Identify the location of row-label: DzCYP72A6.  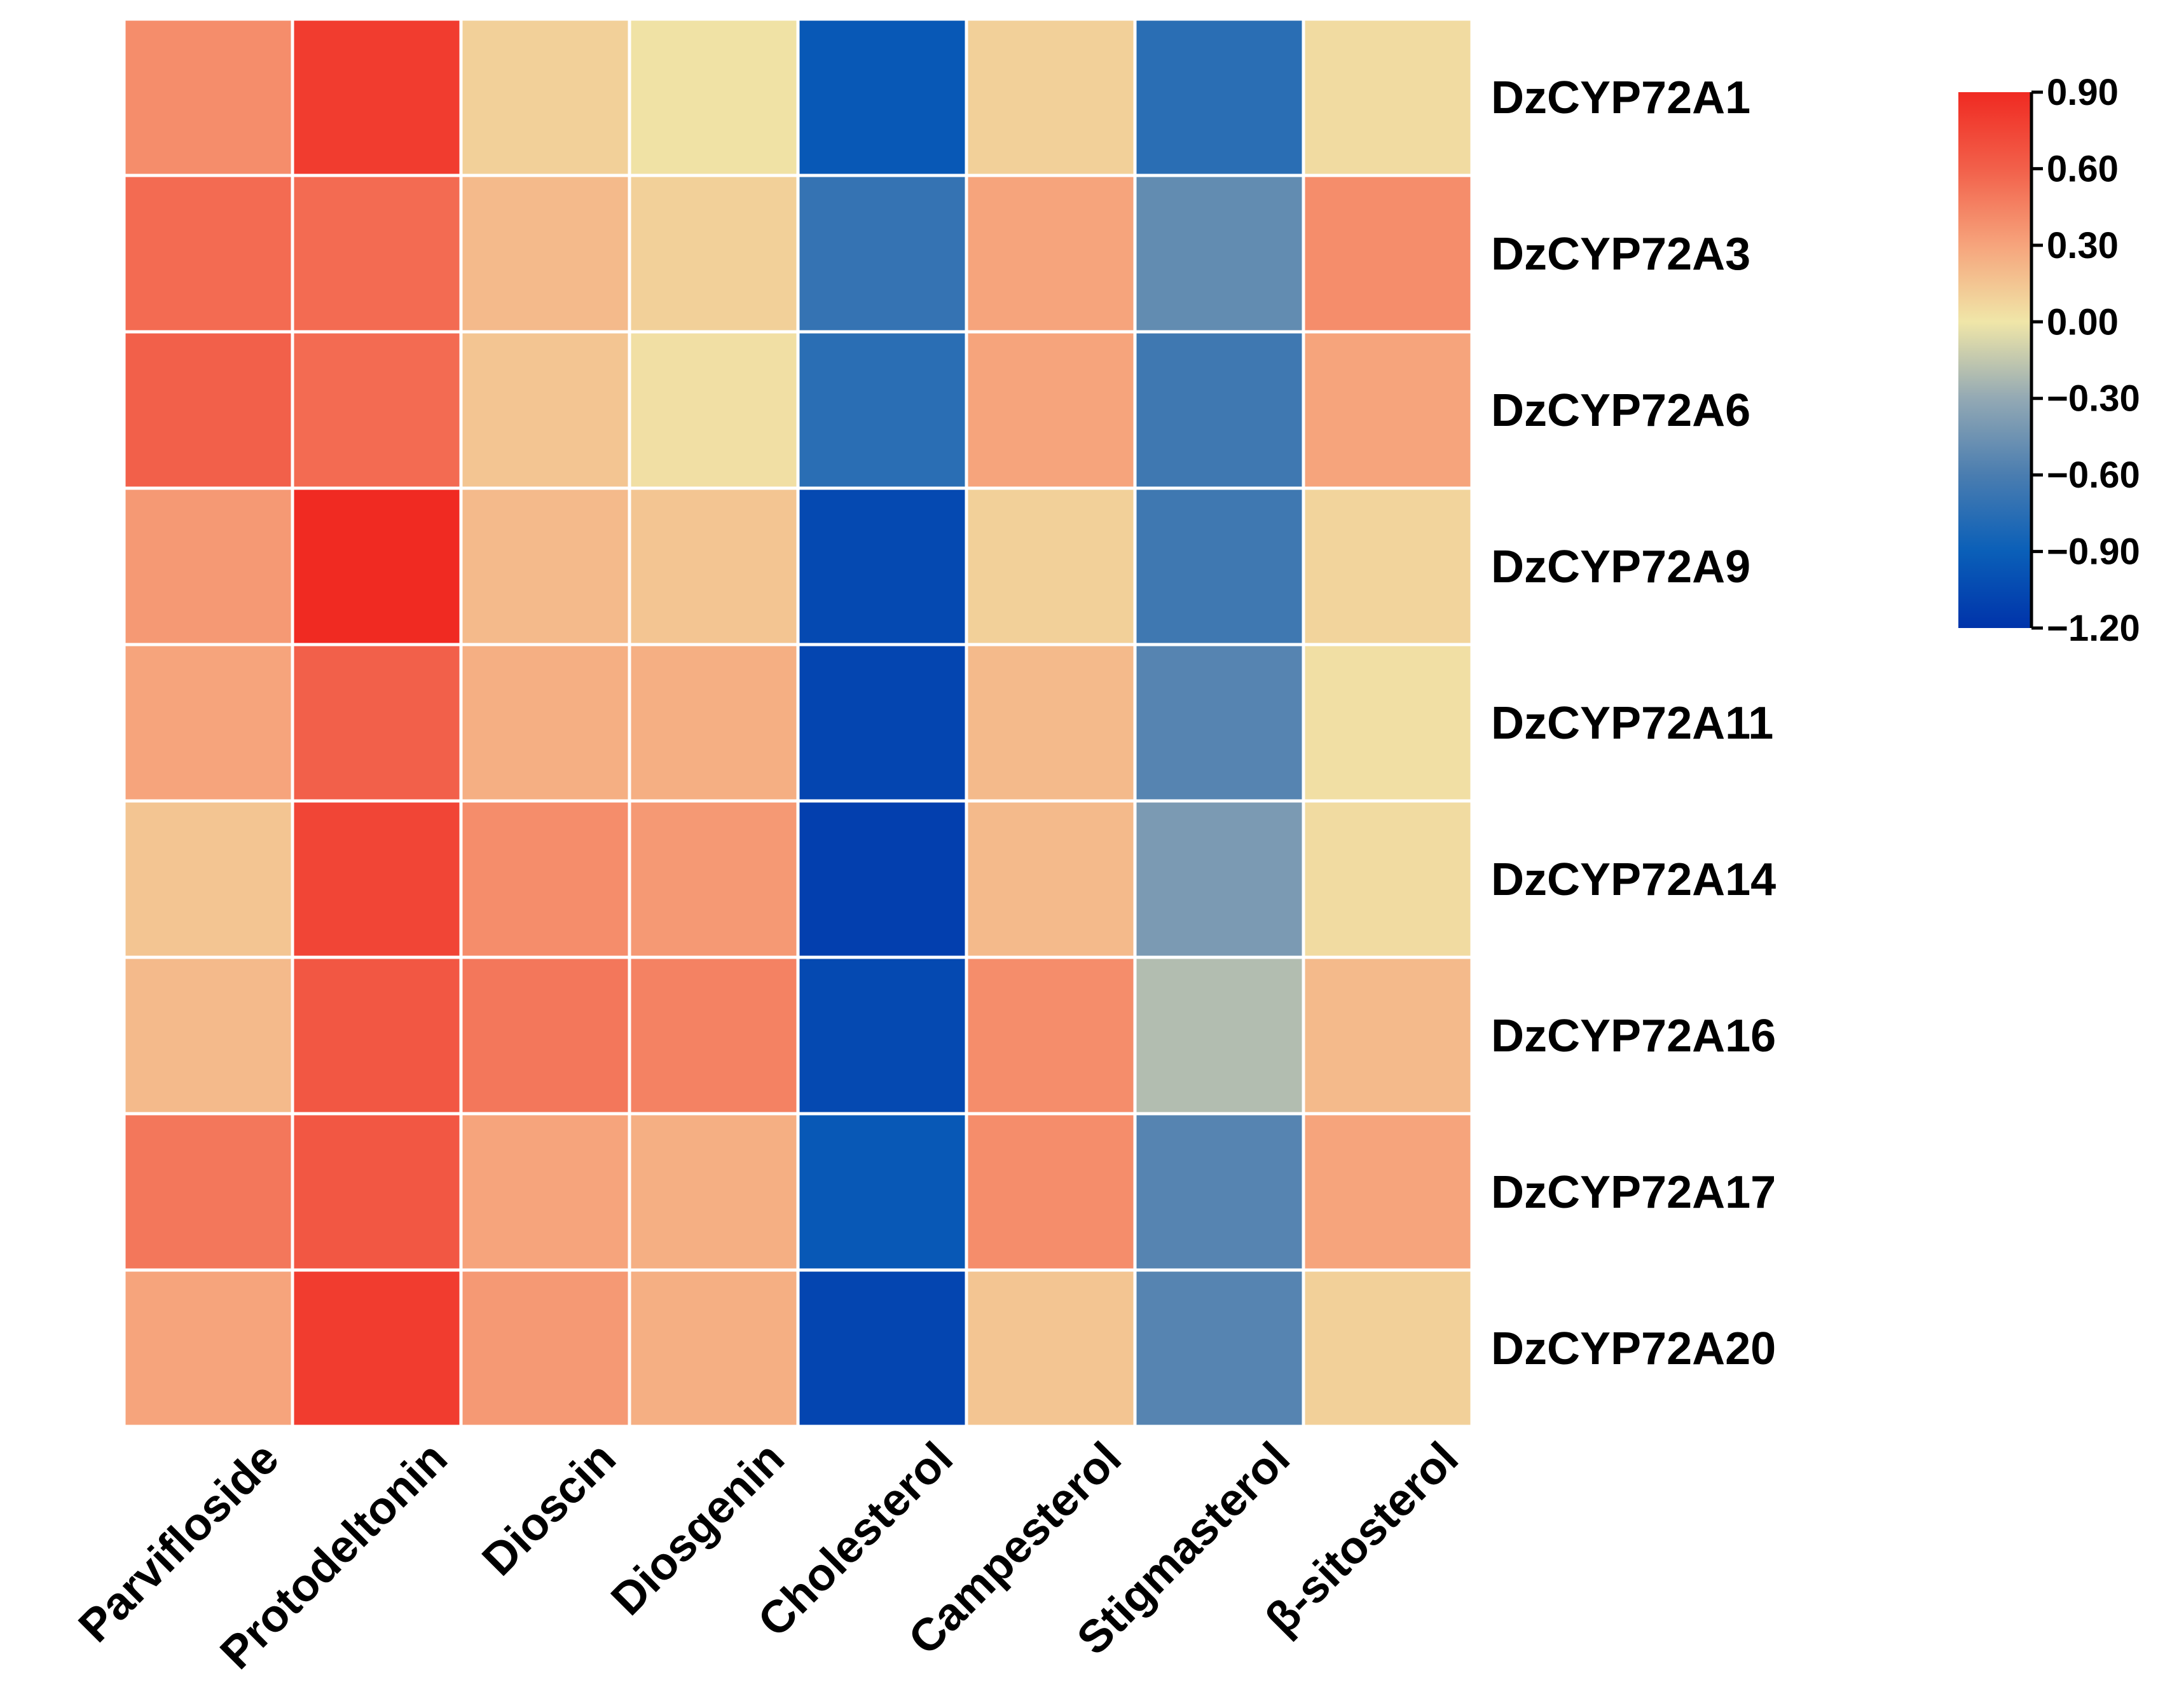
(1620, 410).